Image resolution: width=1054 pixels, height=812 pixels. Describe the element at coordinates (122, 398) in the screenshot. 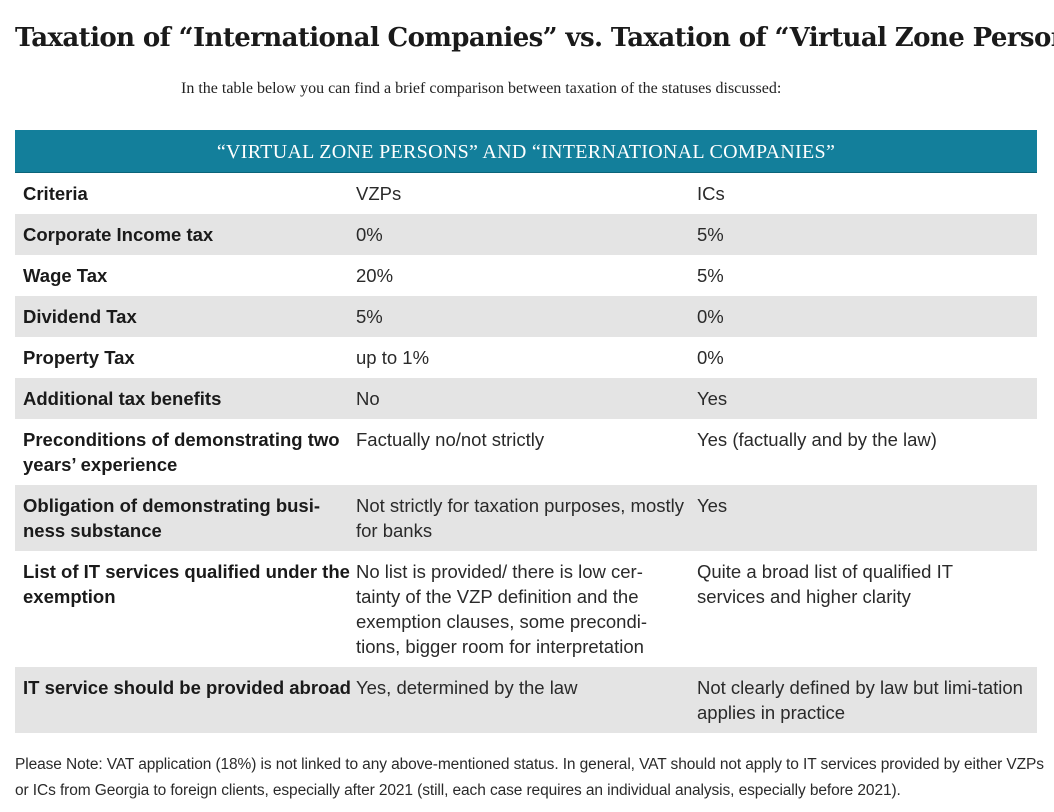

I see `criteria-cell: Additional tax benefits` at that location.